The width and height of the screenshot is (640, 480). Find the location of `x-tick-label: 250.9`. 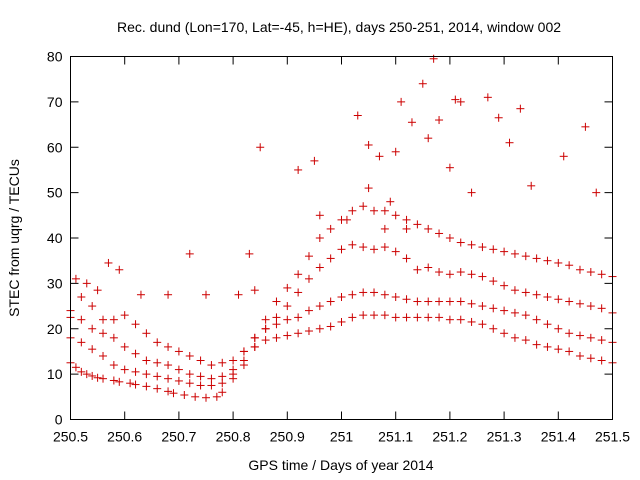

x-tick-label: 250.9 is located at coordinates (287, 437).